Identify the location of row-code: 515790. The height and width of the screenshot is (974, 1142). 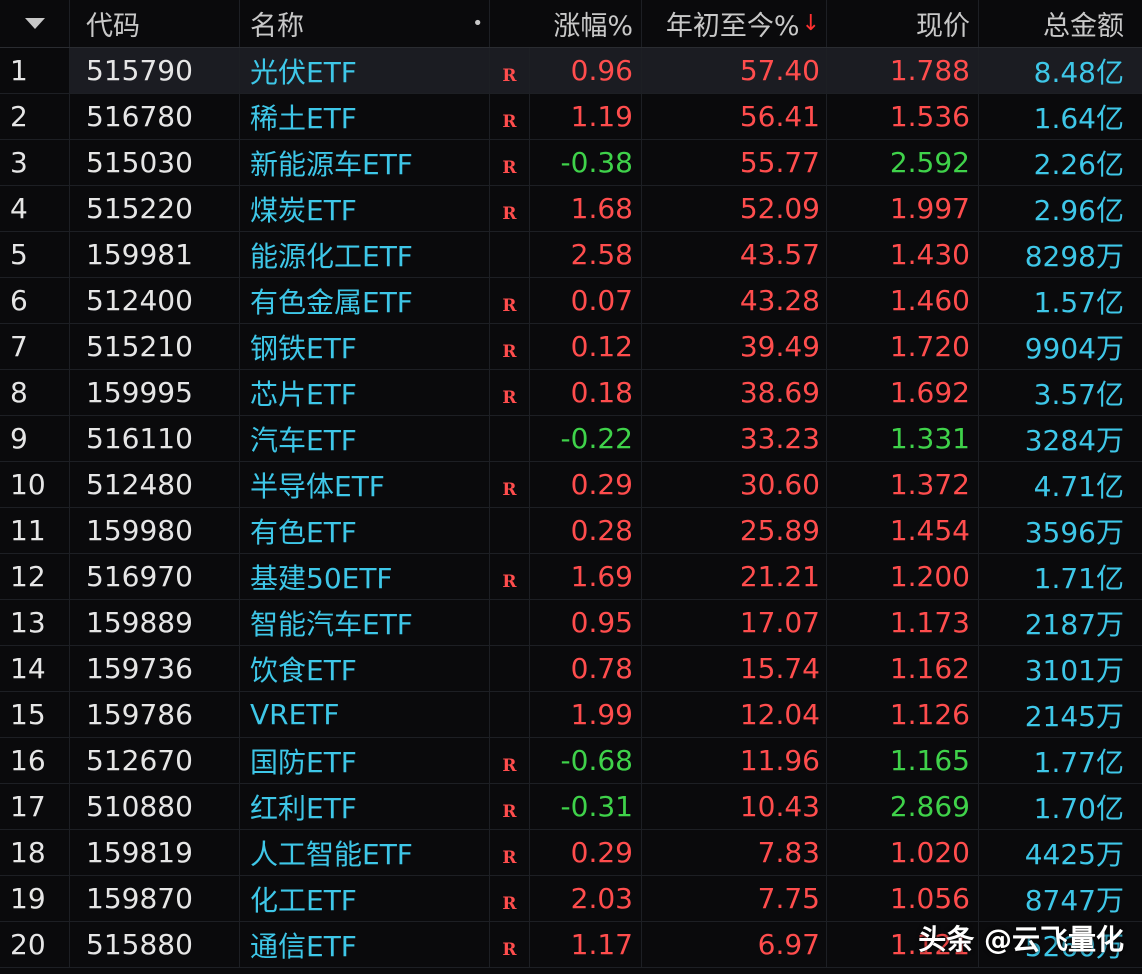
(155, 70).